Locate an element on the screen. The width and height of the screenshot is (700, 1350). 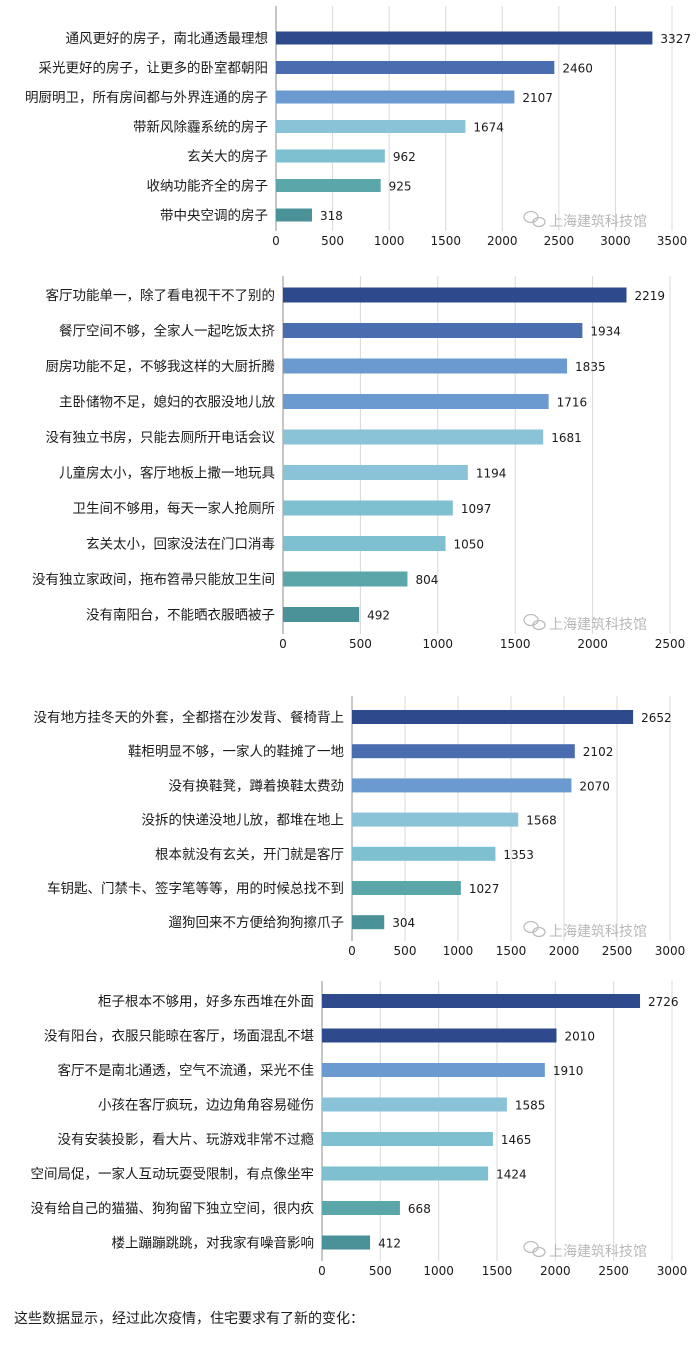
data-label: 2107 is located at coordinates (537, 98).